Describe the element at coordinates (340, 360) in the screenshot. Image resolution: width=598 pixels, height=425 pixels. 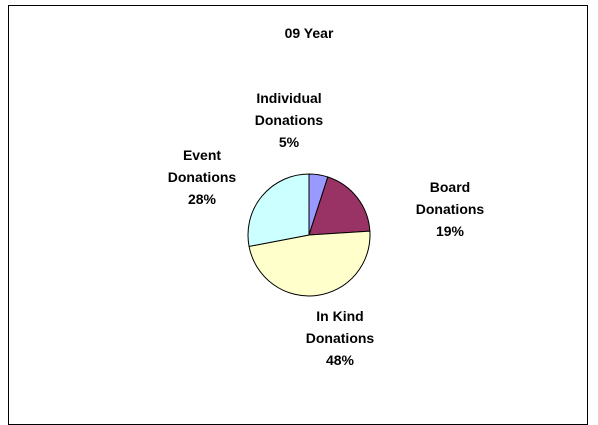
I see `pie-slice-percent-label: 48%` at that location.